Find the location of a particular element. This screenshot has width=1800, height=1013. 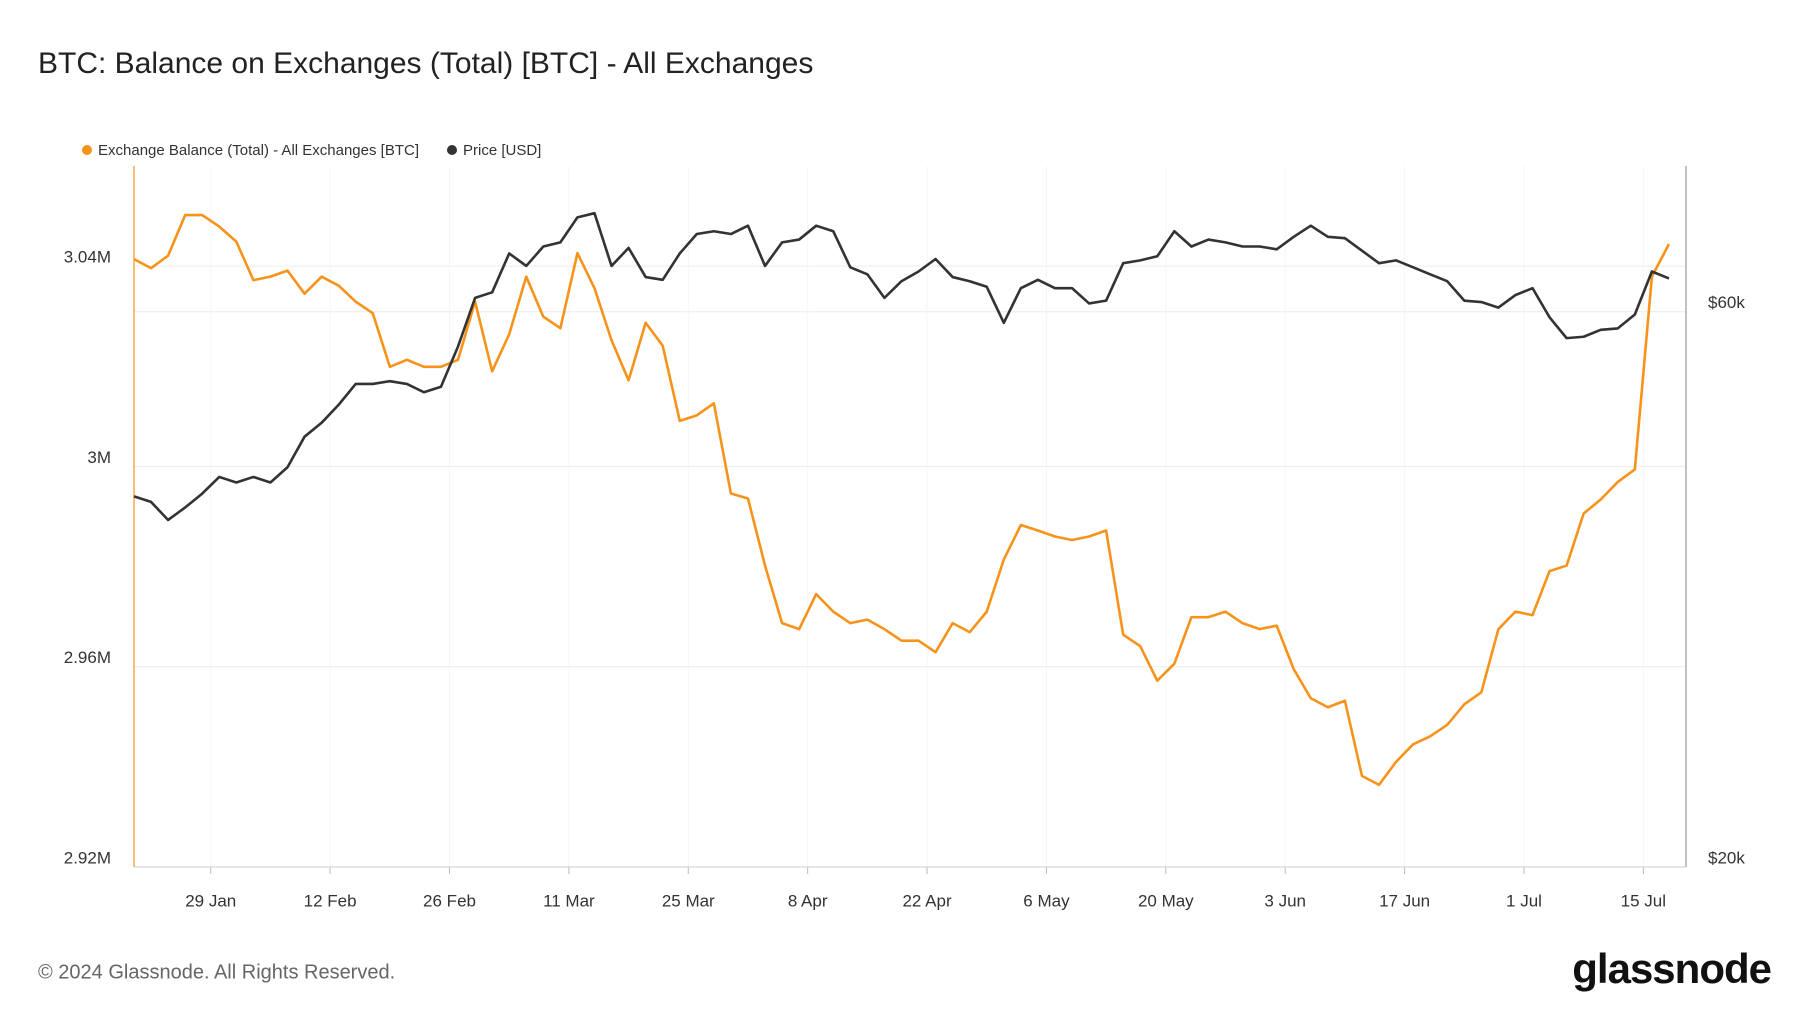

x-tick-label: 22 Apr is located at coordinates (926, 900).